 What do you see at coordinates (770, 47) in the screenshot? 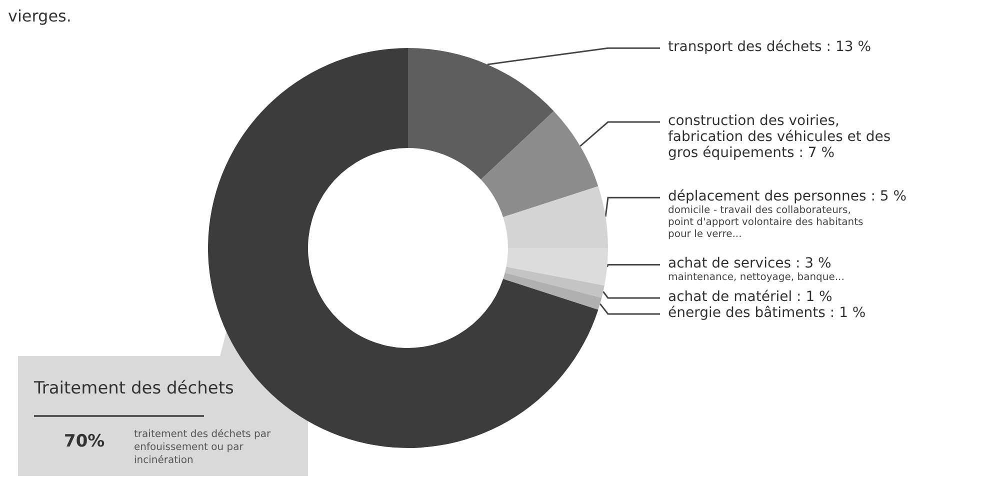
I see `slice-label: transport des déchets : 13 %` at bounding box center [770, 47].